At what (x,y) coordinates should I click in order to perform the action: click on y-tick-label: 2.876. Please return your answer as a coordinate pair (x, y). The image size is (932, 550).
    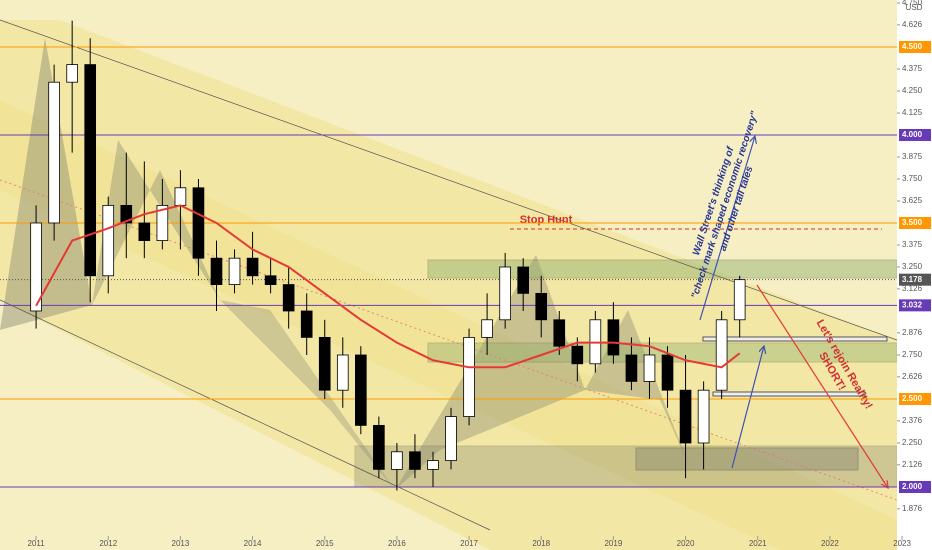
    Looking at the image, I should click on (912, 332).